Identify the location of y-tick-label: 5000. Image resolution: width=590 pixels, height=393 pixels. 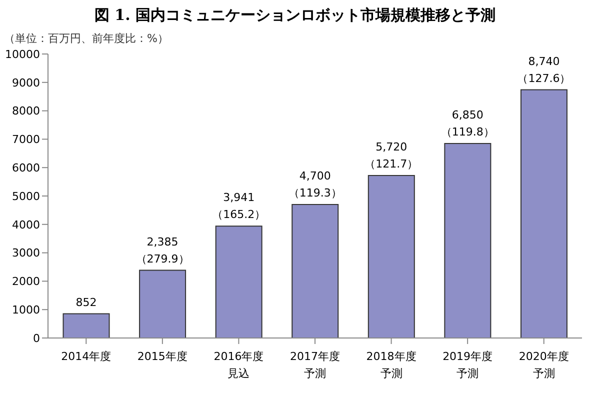
(26, 196).